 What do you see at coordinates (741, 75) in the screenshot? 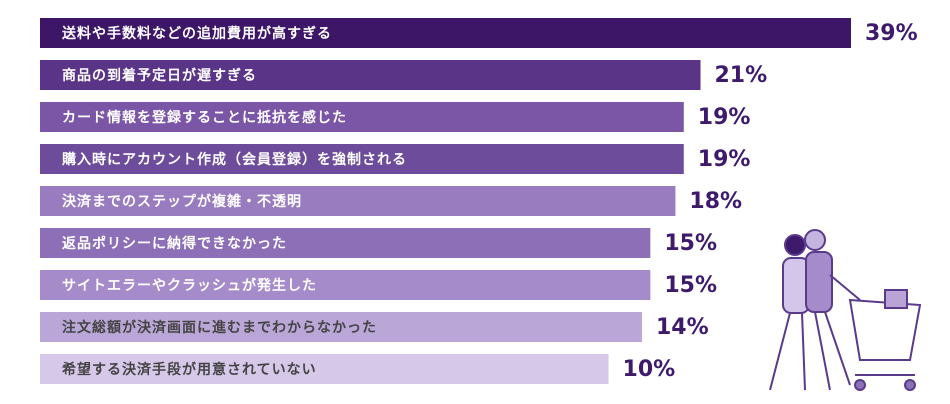
I see `value-label: 21%` at bounding box center [741, 75].